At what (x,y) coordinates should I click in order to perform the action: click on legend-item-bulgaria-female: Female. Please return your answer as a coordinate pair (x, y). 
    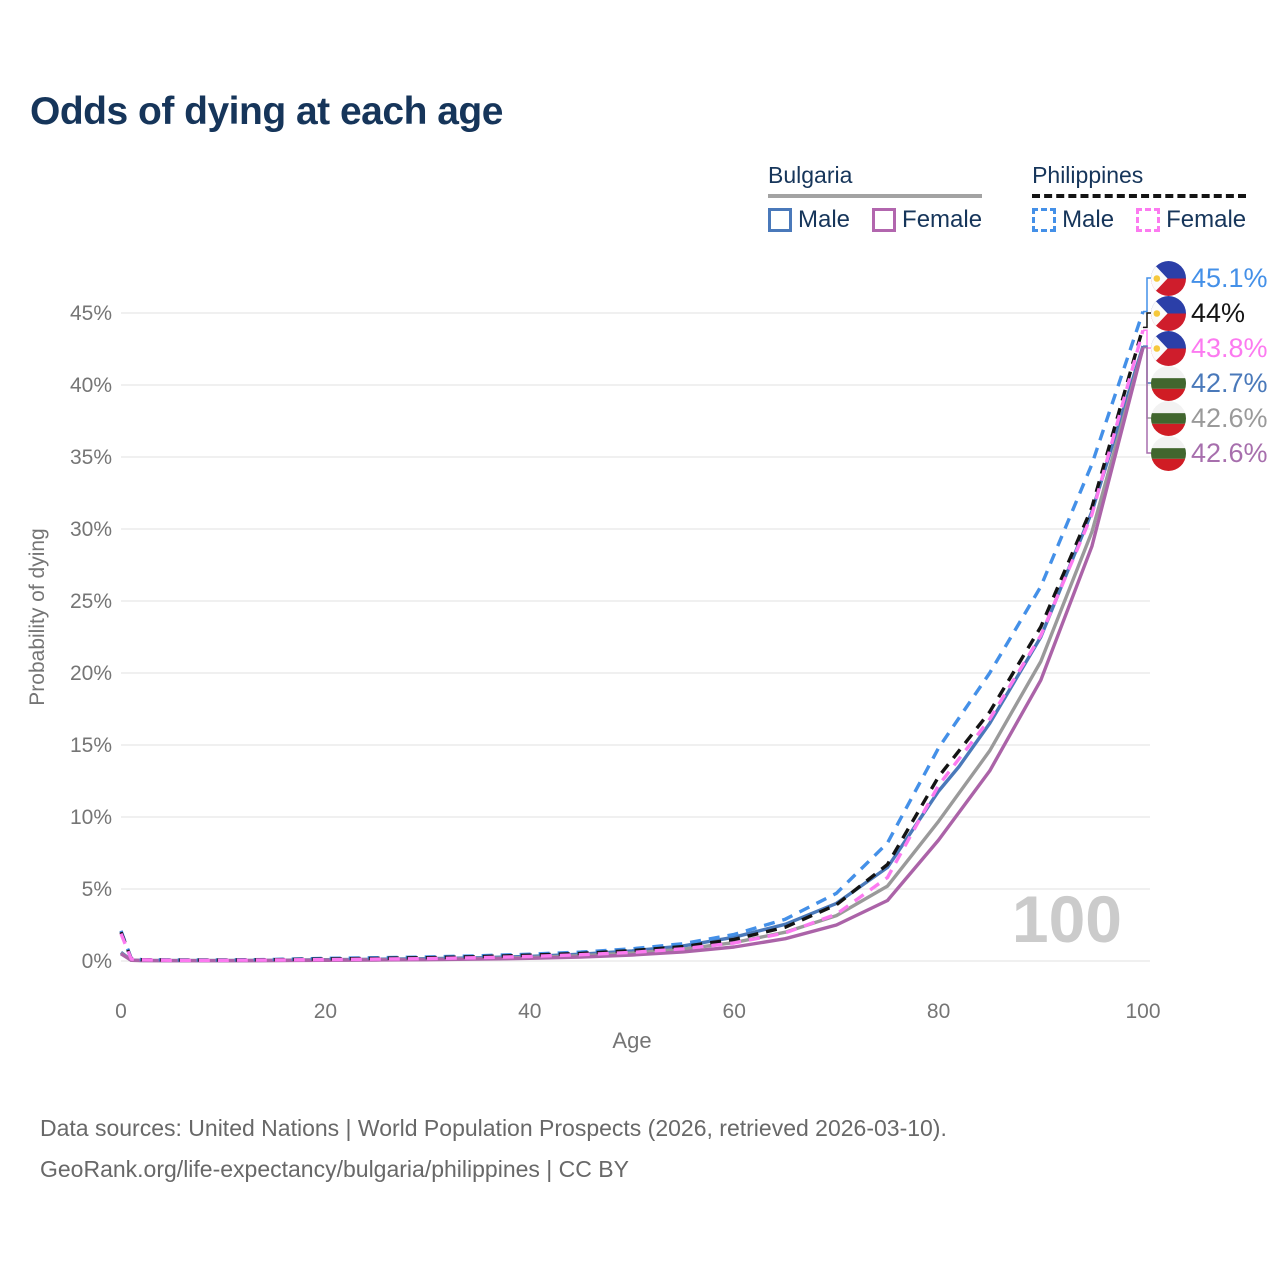
    Looking at the image, I should click on (927, 220).